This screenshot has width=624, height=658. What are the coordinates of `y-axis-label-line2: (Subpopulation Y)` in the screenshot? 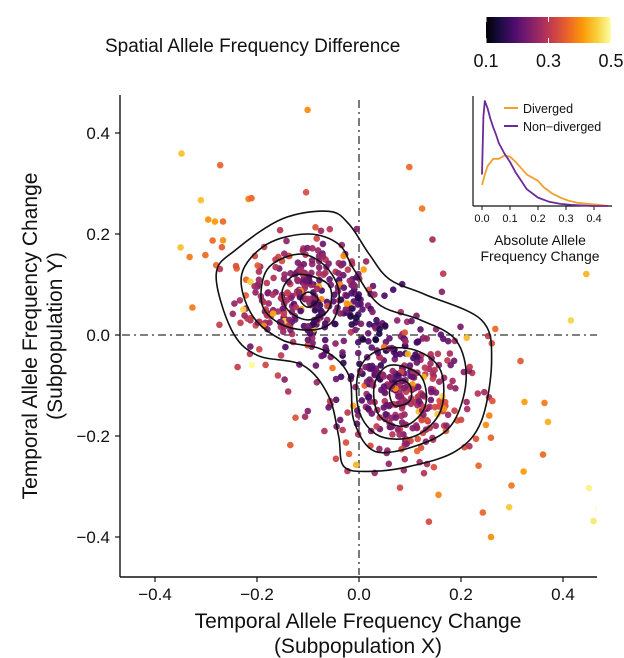 It's located at (55, 336).